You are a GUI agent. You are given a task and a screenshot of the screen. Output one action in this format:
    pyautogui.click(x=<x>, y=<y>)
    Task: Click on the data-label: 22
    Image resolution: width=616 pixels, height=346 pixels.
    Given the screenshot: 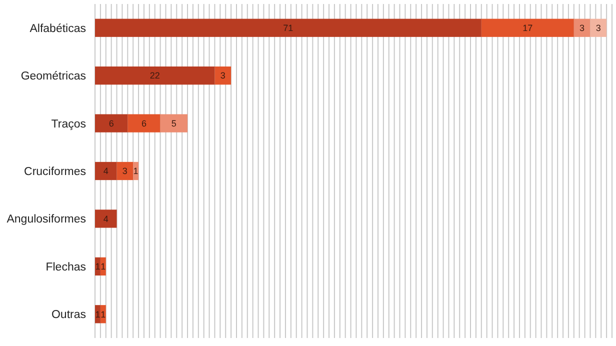 What is the action you would take?
    pyautogui.click(x=155, y=75)
    